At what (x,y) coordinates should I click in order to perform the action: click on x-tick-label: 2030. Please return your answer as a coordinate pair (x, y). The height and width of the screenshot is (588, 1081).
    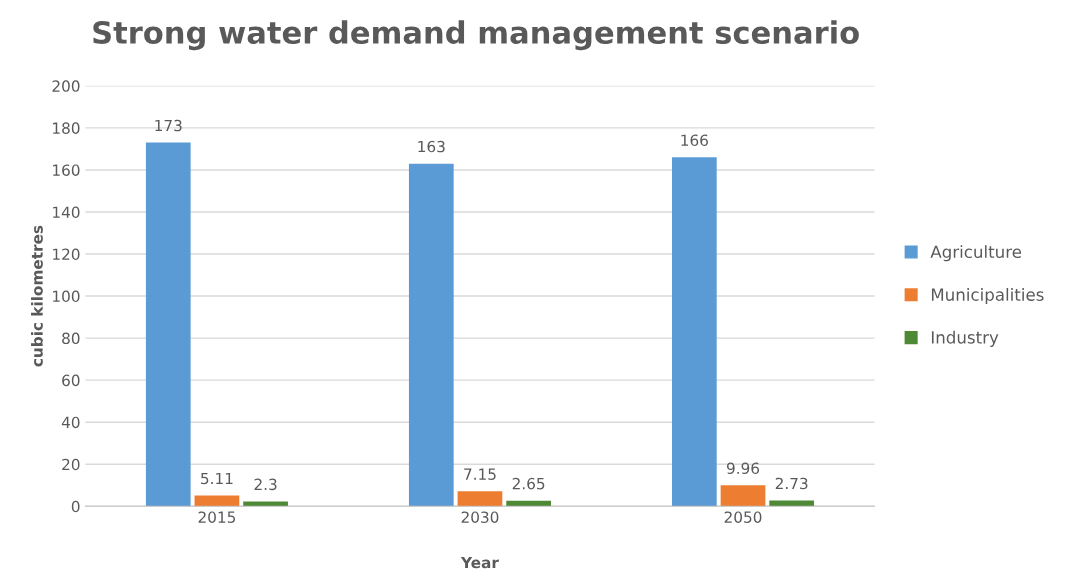
    Looking at the image, I should click on (480, 517).